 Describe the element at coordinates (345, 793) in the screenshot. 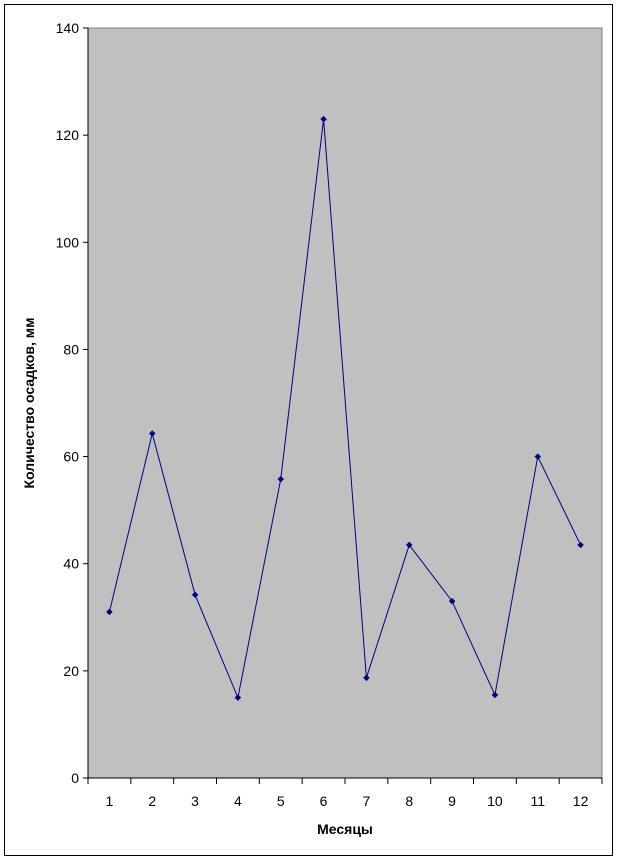

I see `x-axis: 1 2 3 4 5 6 7 8 9 10 11 12` at that location.